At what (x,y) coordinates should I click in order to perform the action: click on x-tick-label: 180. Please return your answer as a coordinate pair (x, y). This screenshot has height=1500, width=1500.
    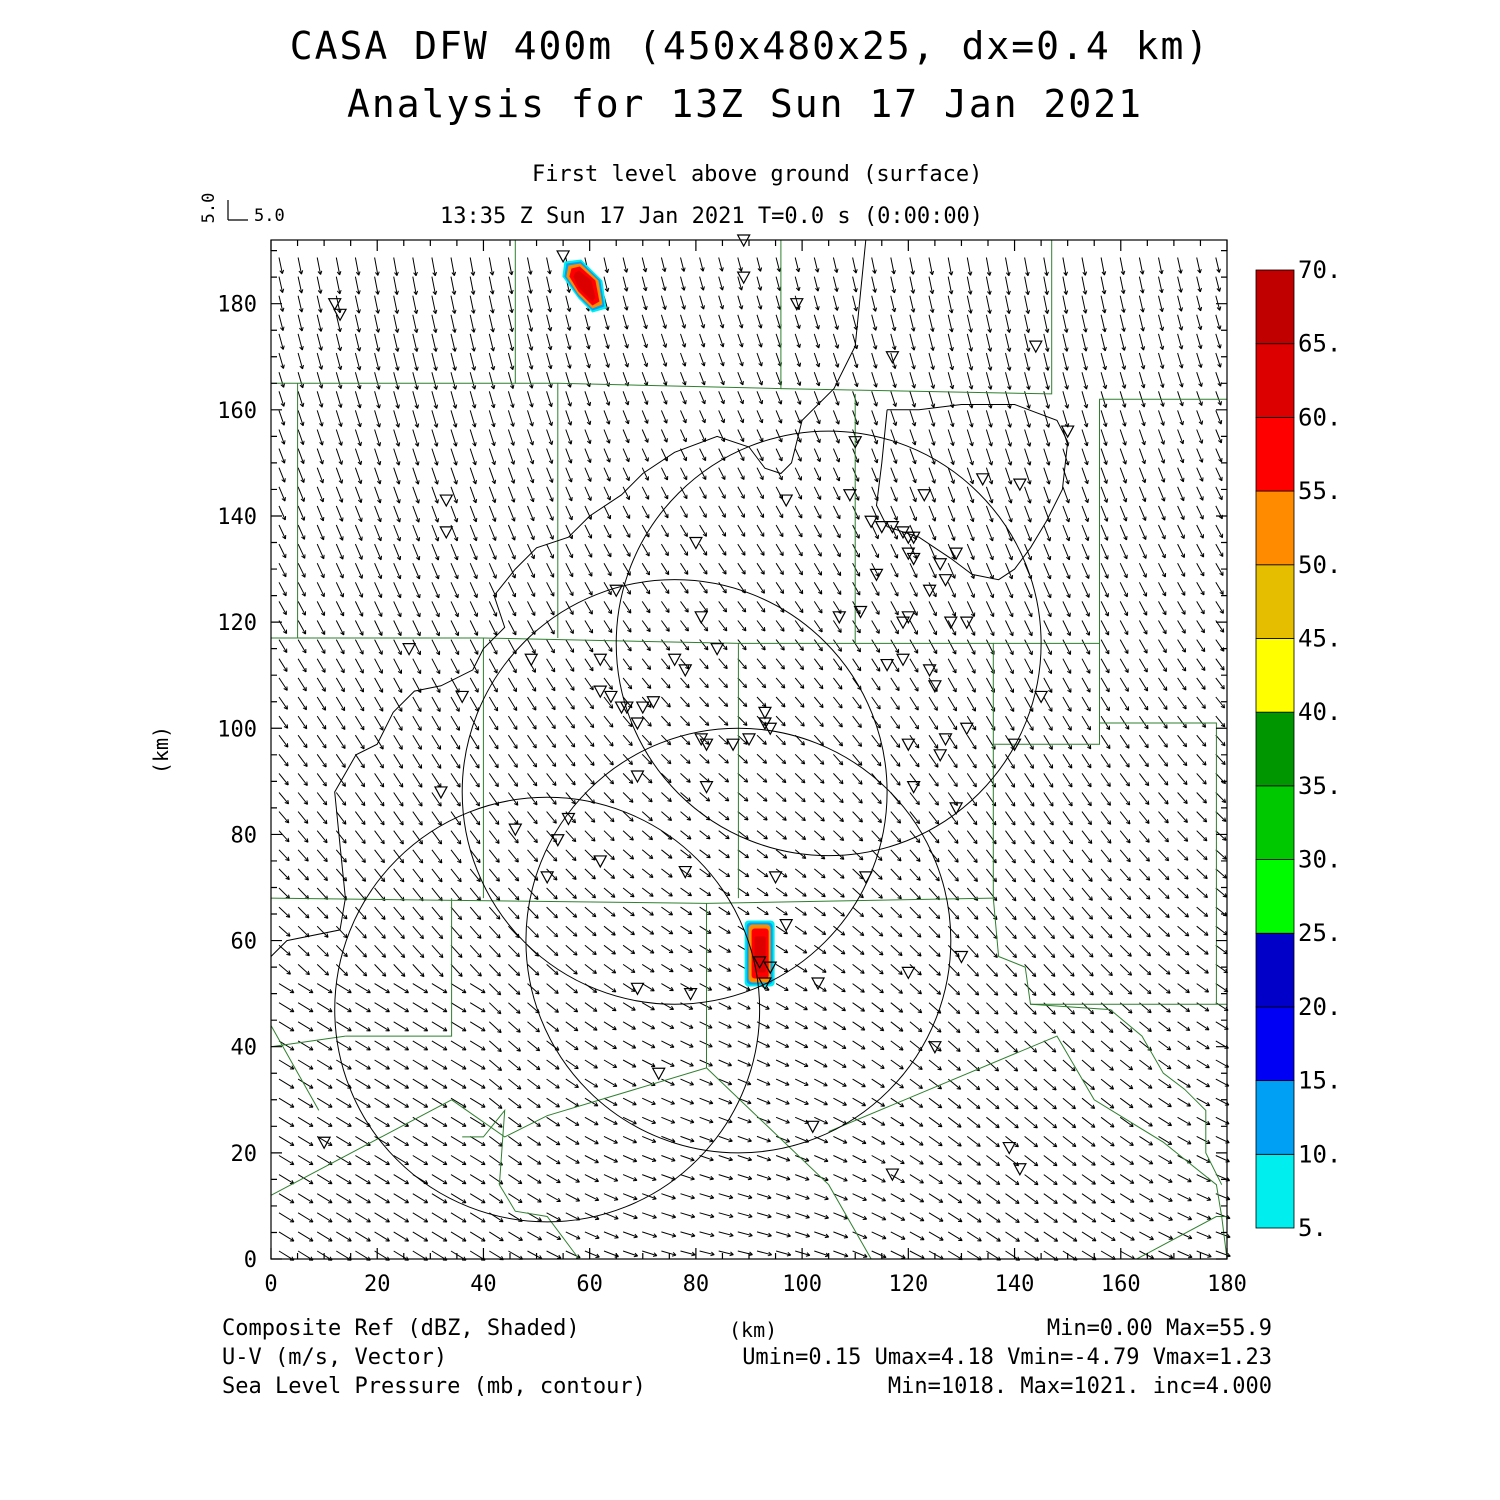
    Looking at the image, I should click on (1227, 1284).